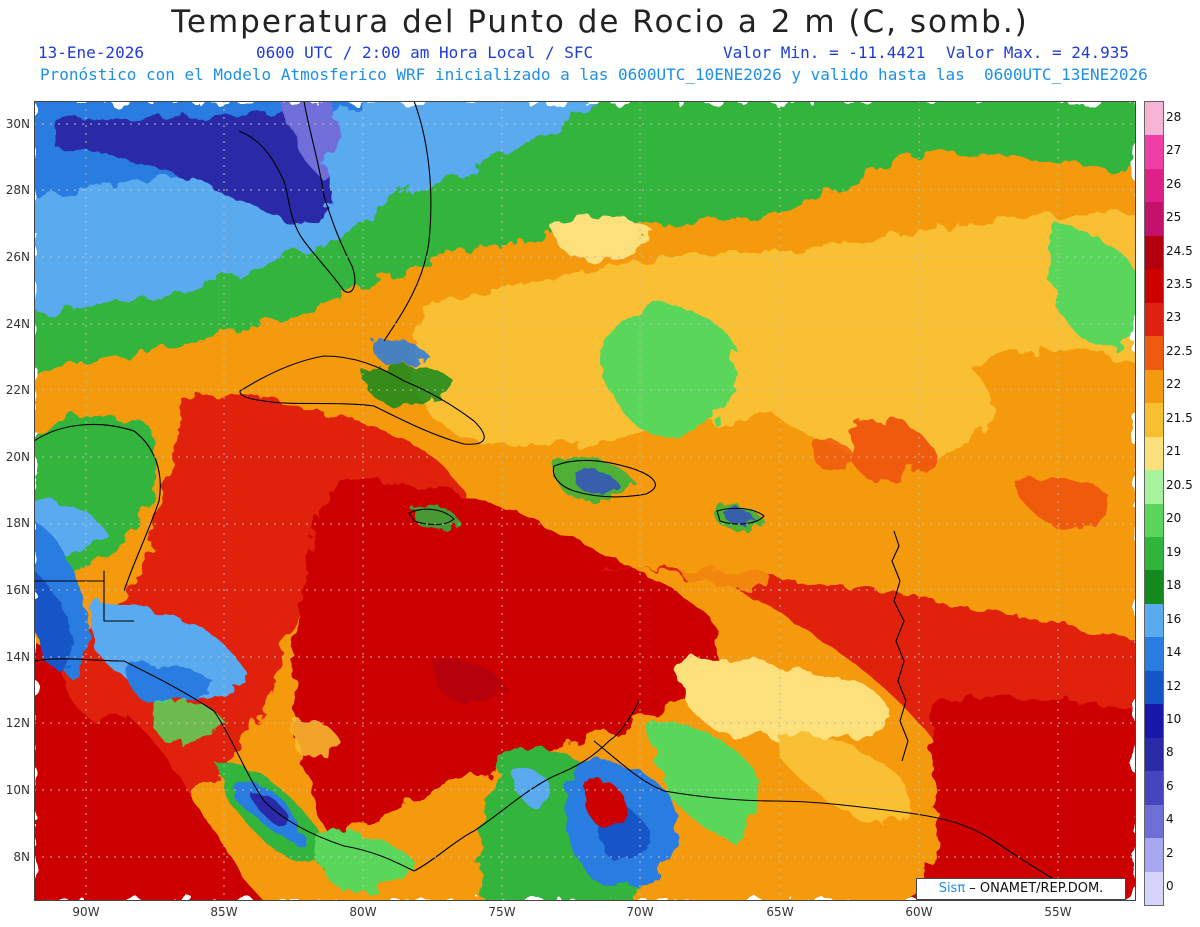  What do you see at coordinates (17, 190) in the screenshot?
I see `lat-label: 28N` at bounding box center [17, 190].